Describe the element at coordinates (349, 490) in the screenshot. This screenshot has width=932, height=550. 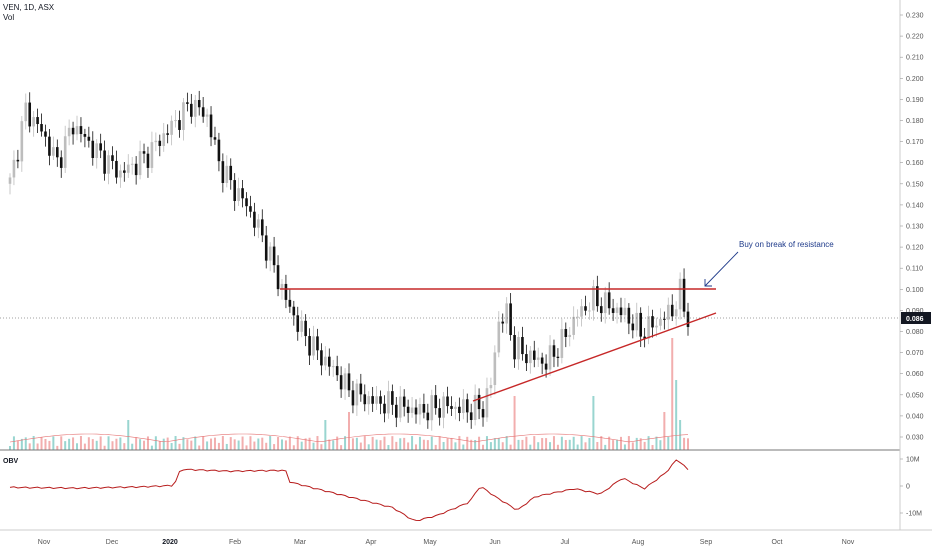
I see `obv-line` at that location.